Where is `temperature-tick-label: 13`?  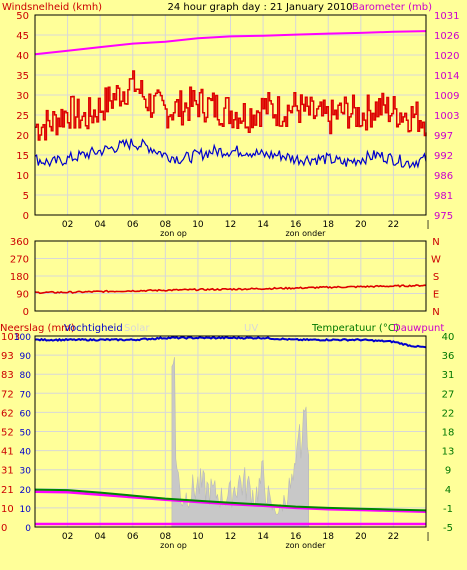 temperature-tick-label: 13 is located at coordinates (448, 452).